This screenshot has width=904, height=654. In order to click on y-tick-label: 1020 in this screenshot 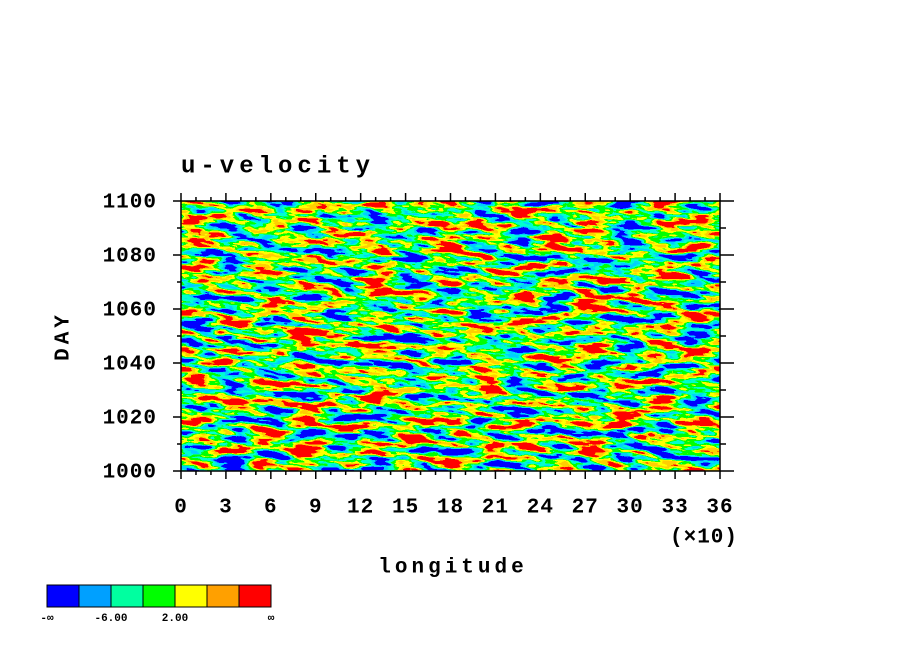, I will do `click(130, 419)`.